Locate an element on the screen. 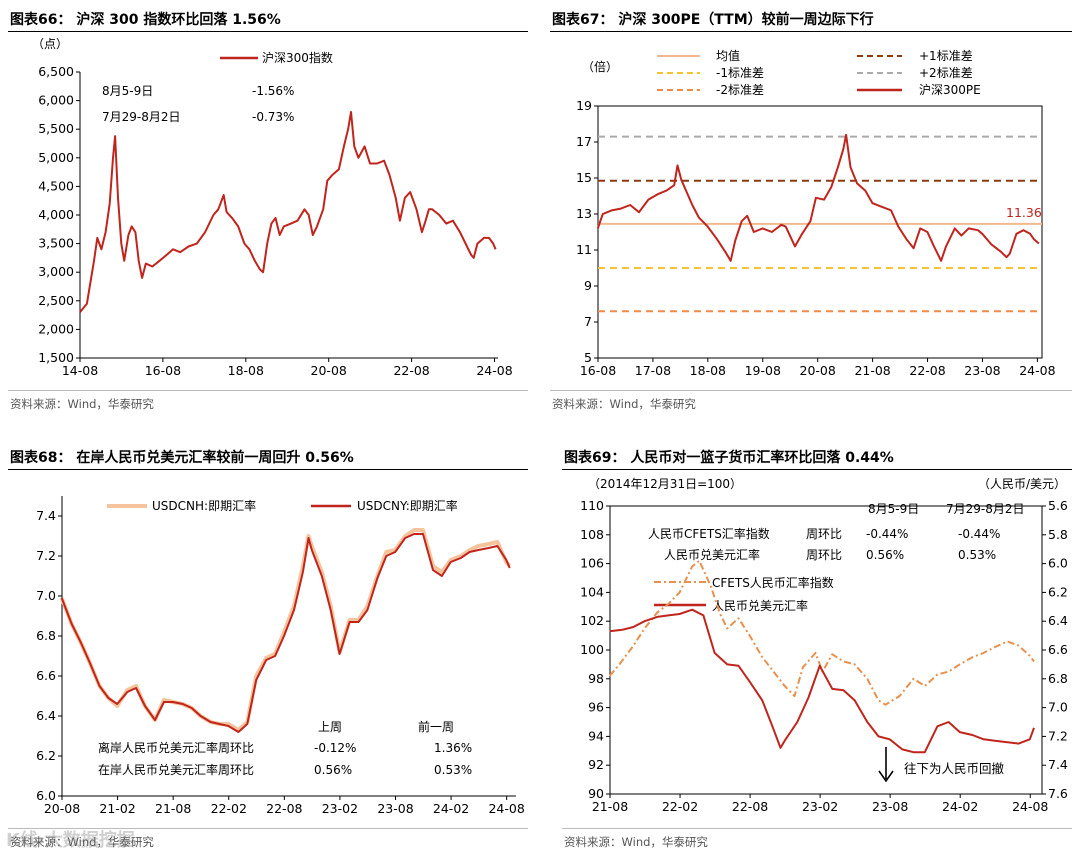 The height and width of the screenshot is (858, 1080). legend-label-68-1: USDCNY:即期汇率 is located at coordinates (407, 505).